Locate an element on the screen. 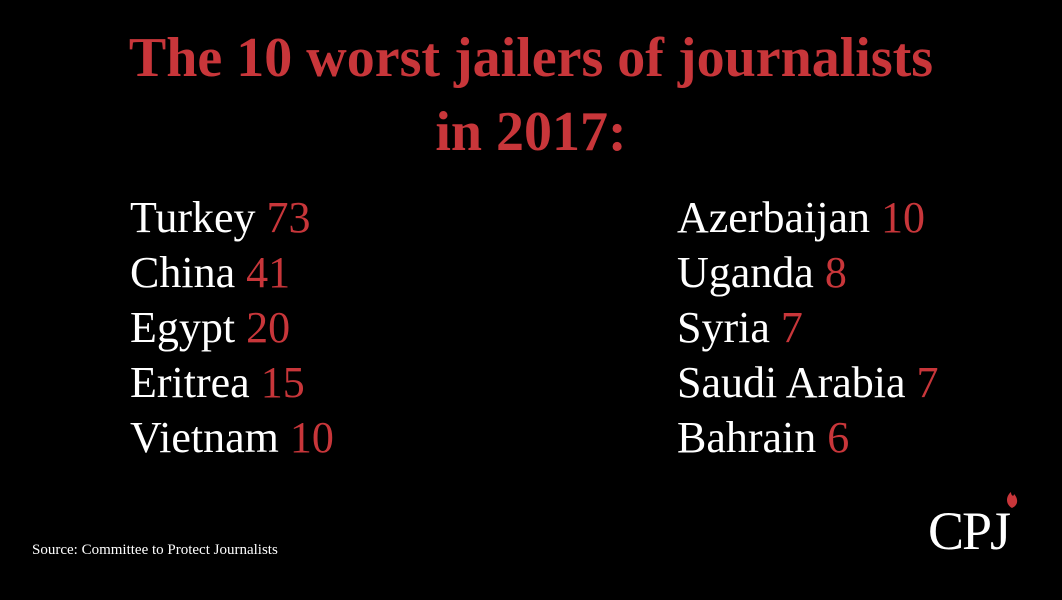 Image resolution: width=1062 pixels, height=600 pixels. title-line: in 2017: is located at coordinates (531, 132).